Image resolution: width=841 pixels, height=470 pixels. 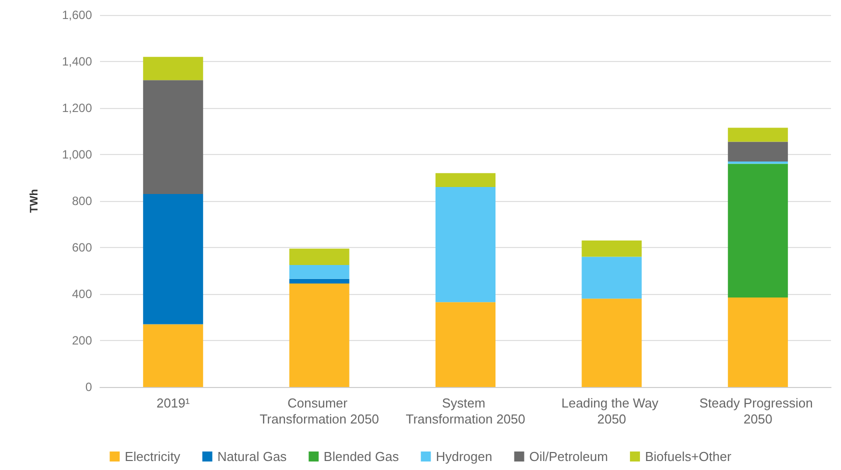 What do you see at coordinates (82, 247) in the screenshot?
I see `y-tick-label: 600` at bounding box center [82, 247].